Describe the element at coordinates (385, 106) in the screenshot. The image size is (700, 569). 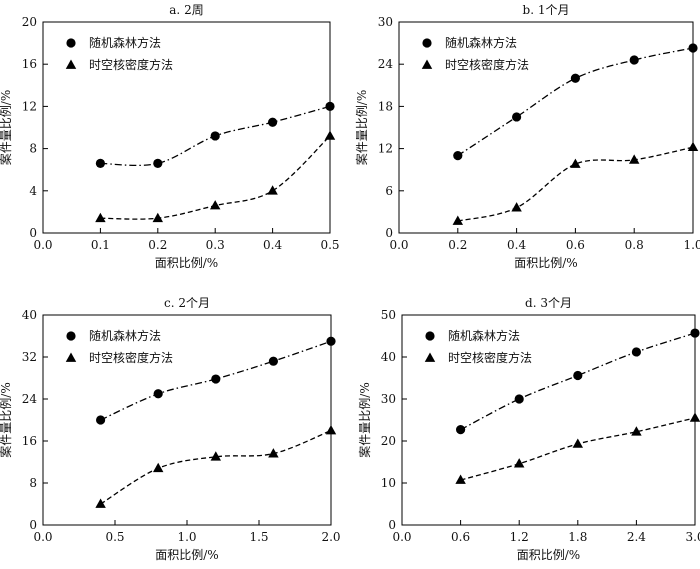
I see `y-tick-label: 18` at that location.